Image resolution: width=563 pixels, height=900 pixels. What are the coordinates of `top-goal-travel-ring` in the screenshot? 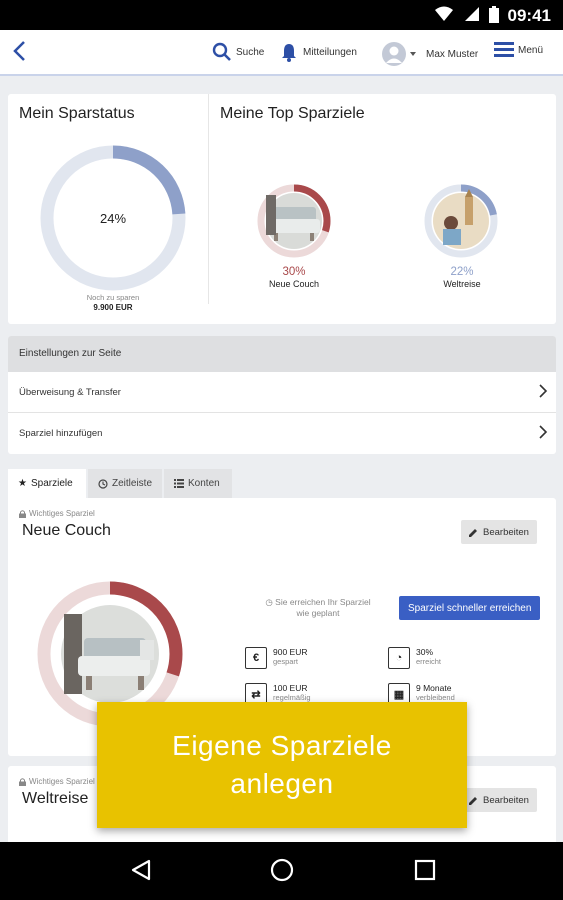 It's located at (461, 221).